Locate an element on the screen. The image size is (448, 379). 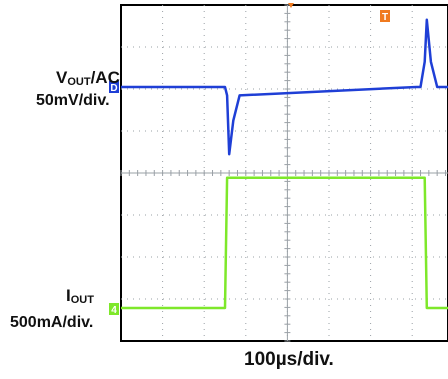
current-channel-marker-label: 4 is located at coordinates (114, 310).